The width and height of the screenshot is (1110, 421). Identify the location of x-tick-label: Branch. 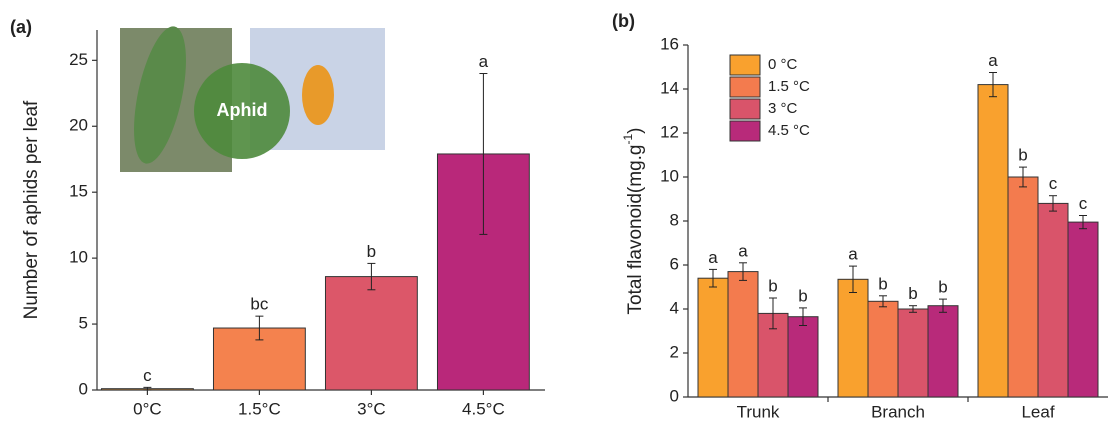
(898, 411).